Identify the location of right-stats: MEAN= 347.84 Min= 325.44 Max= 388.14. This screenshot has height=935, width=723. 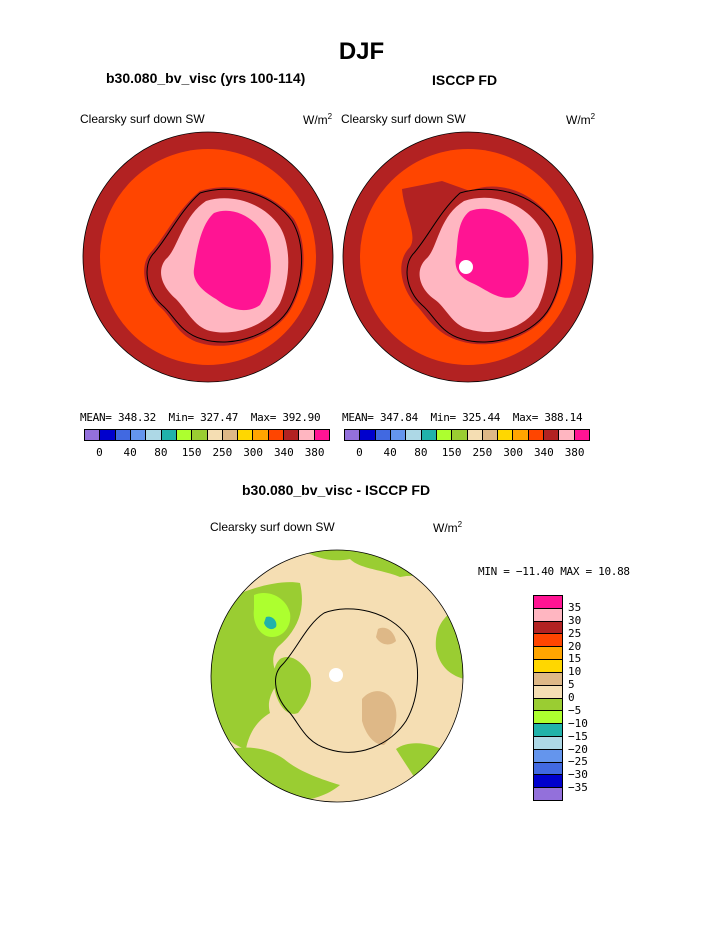
(462, 417).